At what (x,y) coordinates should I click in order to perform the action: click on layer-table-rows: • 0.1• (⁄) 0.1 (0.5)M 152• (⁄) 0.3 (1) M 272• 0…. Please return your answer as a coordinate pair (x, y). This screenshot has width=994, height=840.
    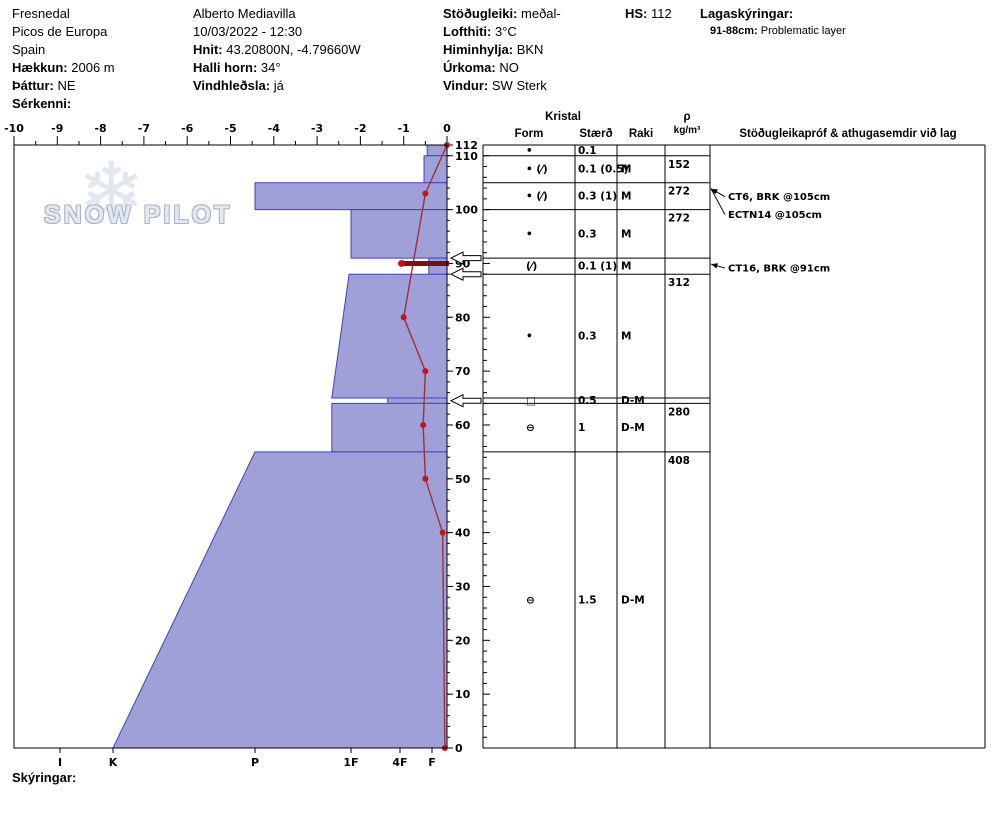
    Looking at the image, I should click on (596, 375).